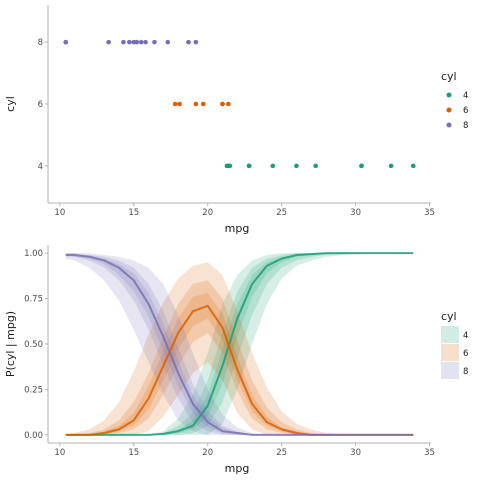  What do you see at coordinates (449, 76) in the screenshot?
I see `scatter-legend-title: cyl` at bounding box center [449, 76].